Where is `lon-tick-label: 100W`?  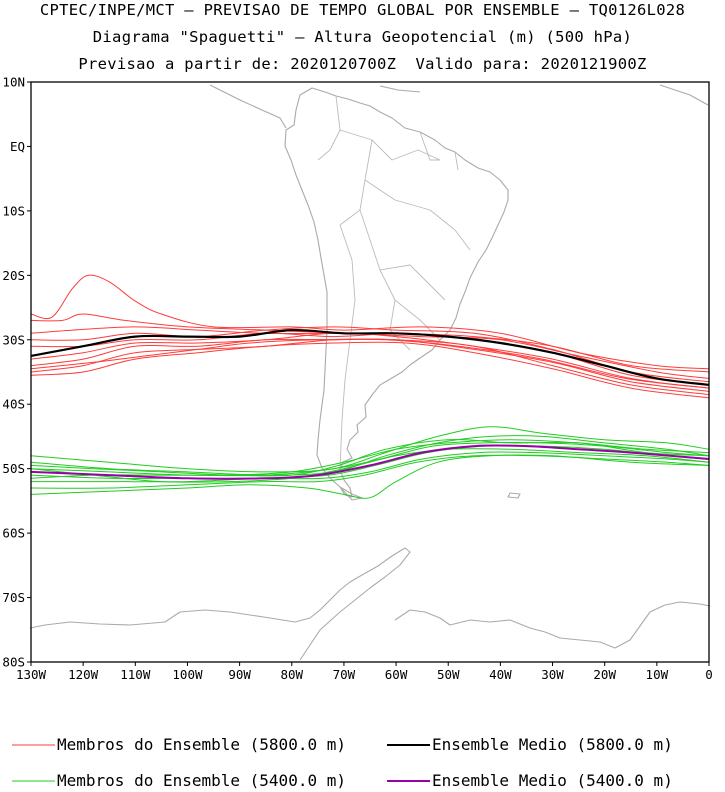
lon-tick-label: 100W is located at coordinates (187, 674).